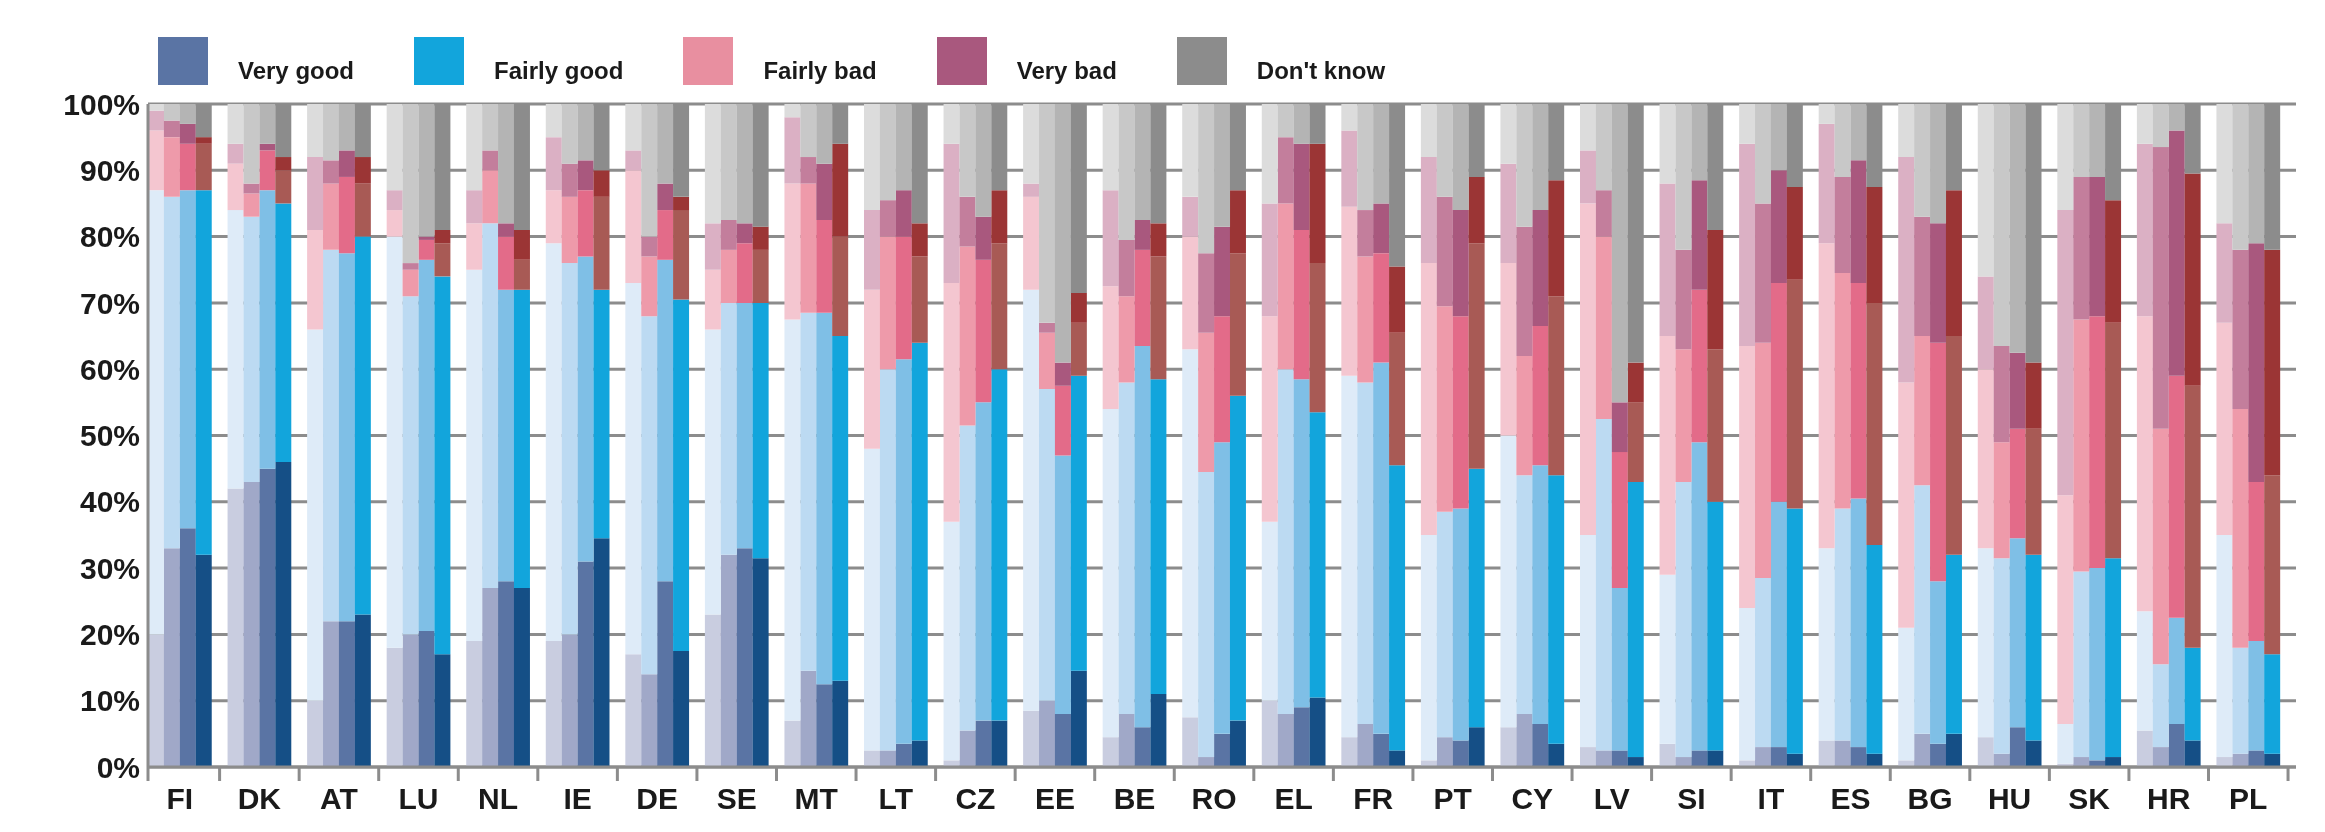 Image resolution: width=2325 pixels, height=832 pixels. I want to click on x-tick-label: LT, so click(896, 798).